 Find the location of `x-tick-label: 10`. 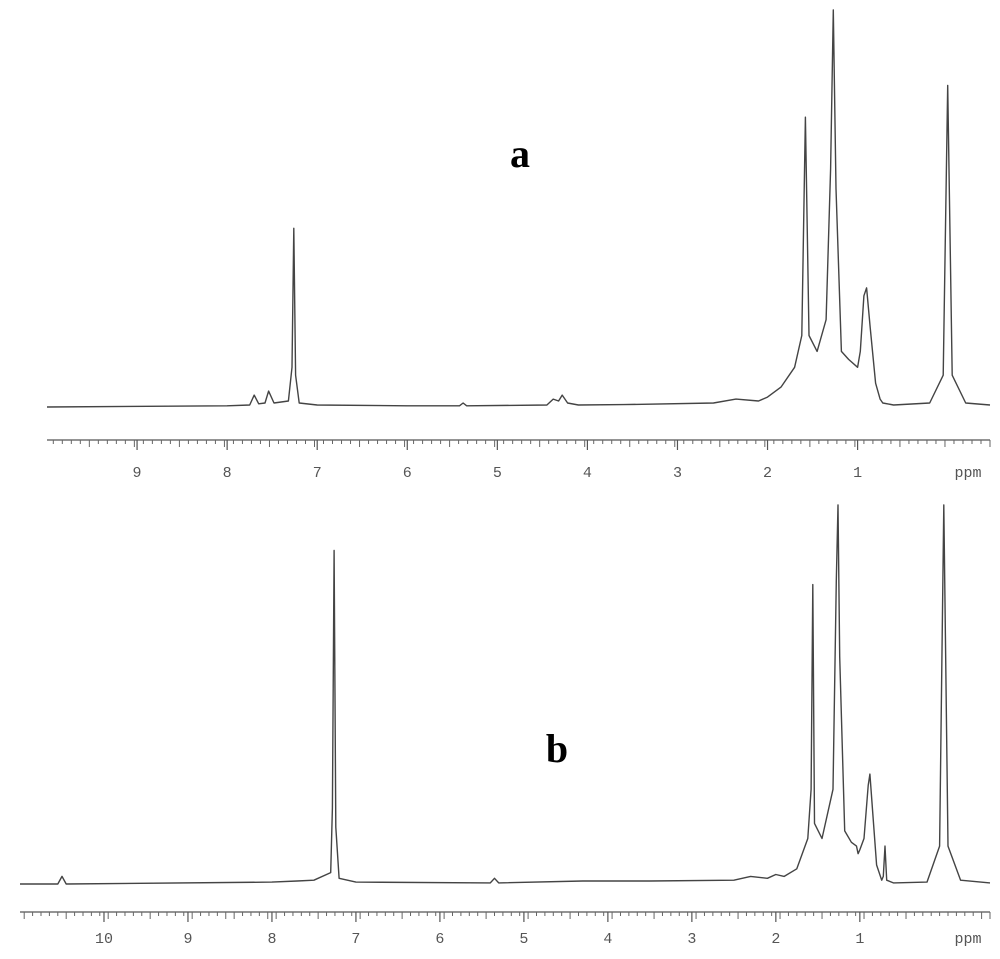

x-tick-label: 10 is located at coordinates (104, 939).